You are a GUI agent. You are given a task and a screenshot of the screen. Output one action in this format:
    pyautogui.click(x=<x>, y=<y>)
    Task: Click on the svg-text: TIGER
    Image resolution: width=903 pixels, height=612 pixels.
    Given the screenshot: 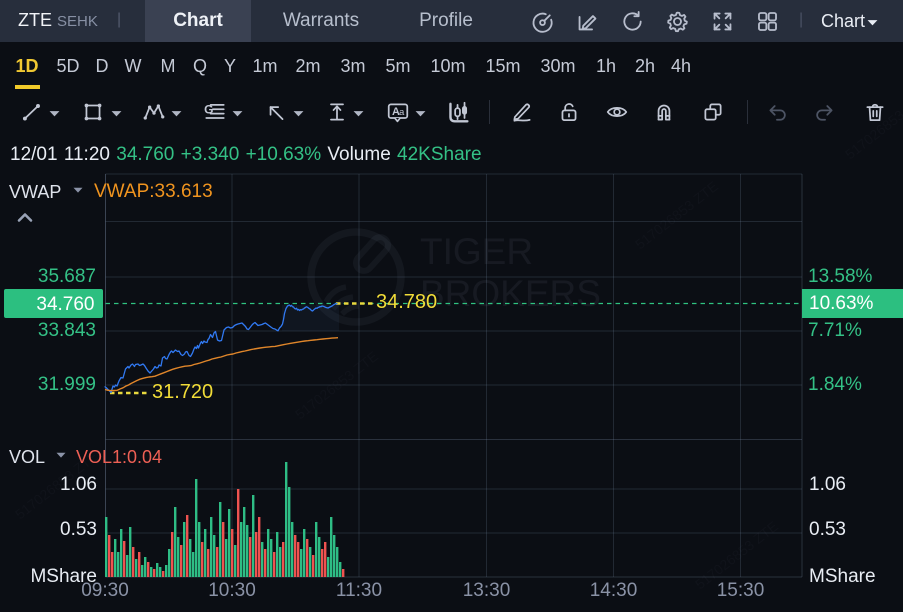 What is the action you would take?
    pyautogui.click(x=476, y=251)
    